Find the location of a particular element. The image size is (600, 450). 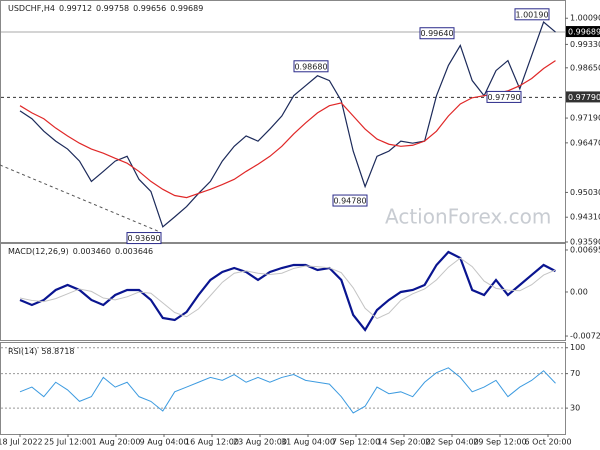

panel-title: USDCHF,H4 0.99712 0.99758 0.99656 0.99689 is located at coordinates (105, 8).